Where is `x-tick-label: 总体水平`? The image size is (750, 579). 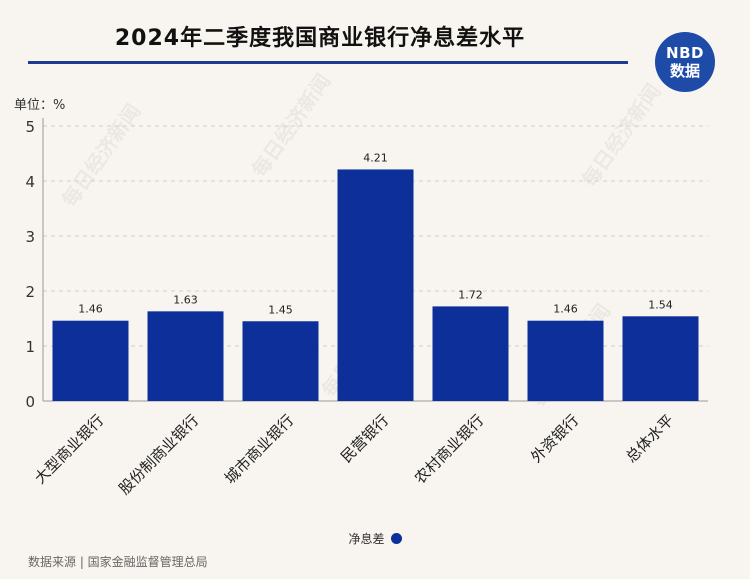
x-tick-label: 总体水平 is located at coordinates (649, 438).